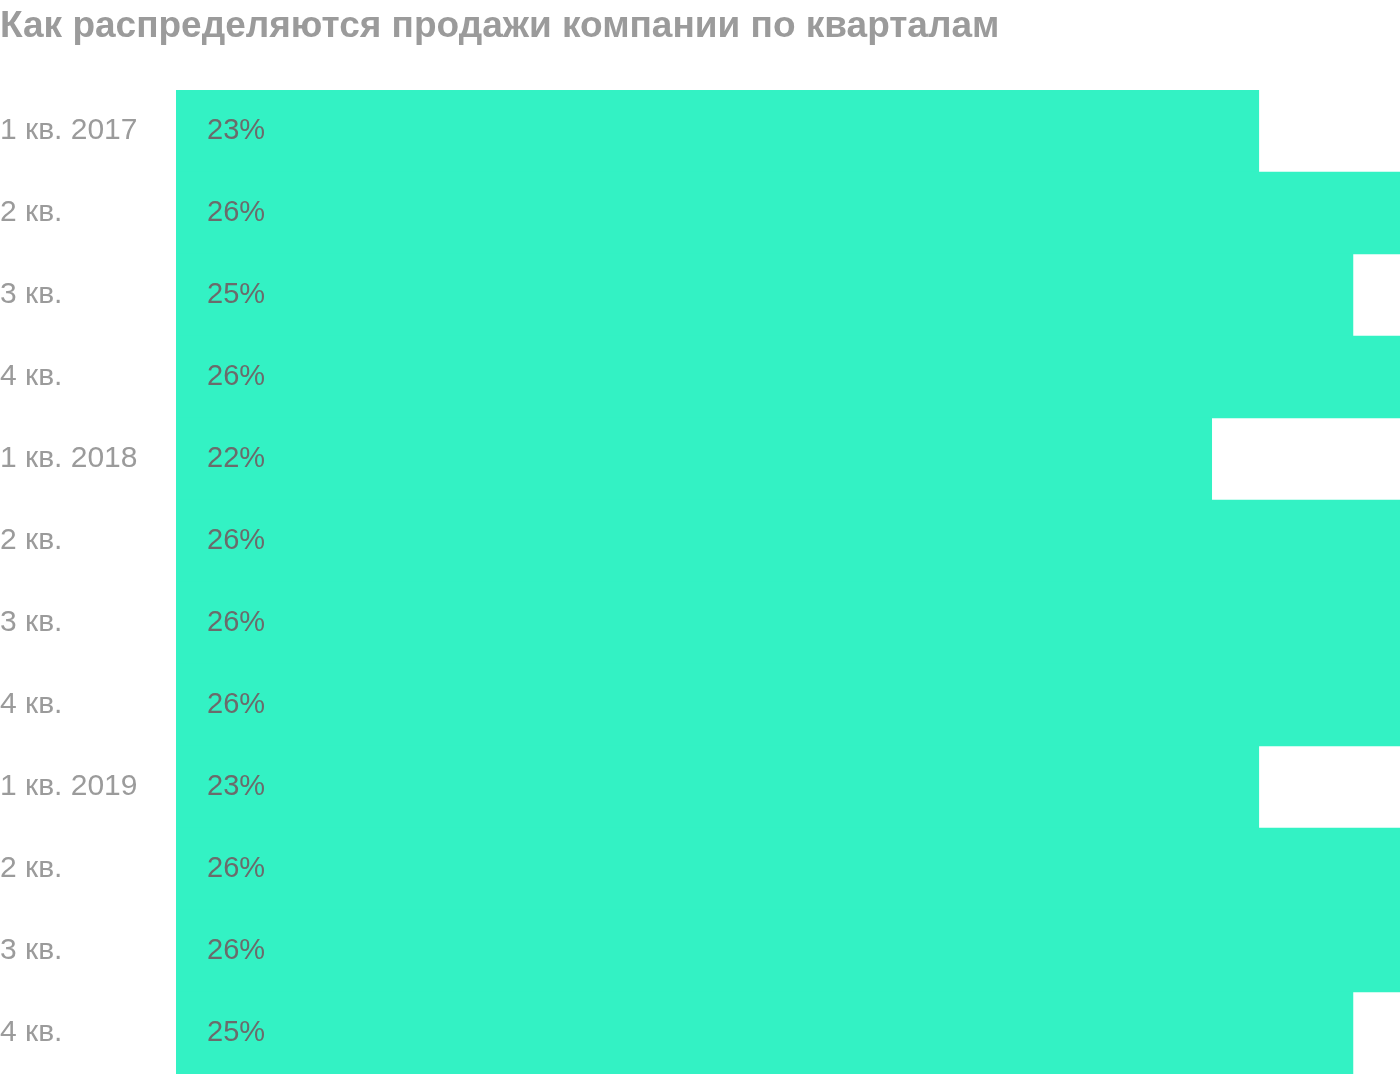 This screenshot has height=1092, width=1400. I want to click on y-tick-label: 1 кв. 2018, so click(69, 457).